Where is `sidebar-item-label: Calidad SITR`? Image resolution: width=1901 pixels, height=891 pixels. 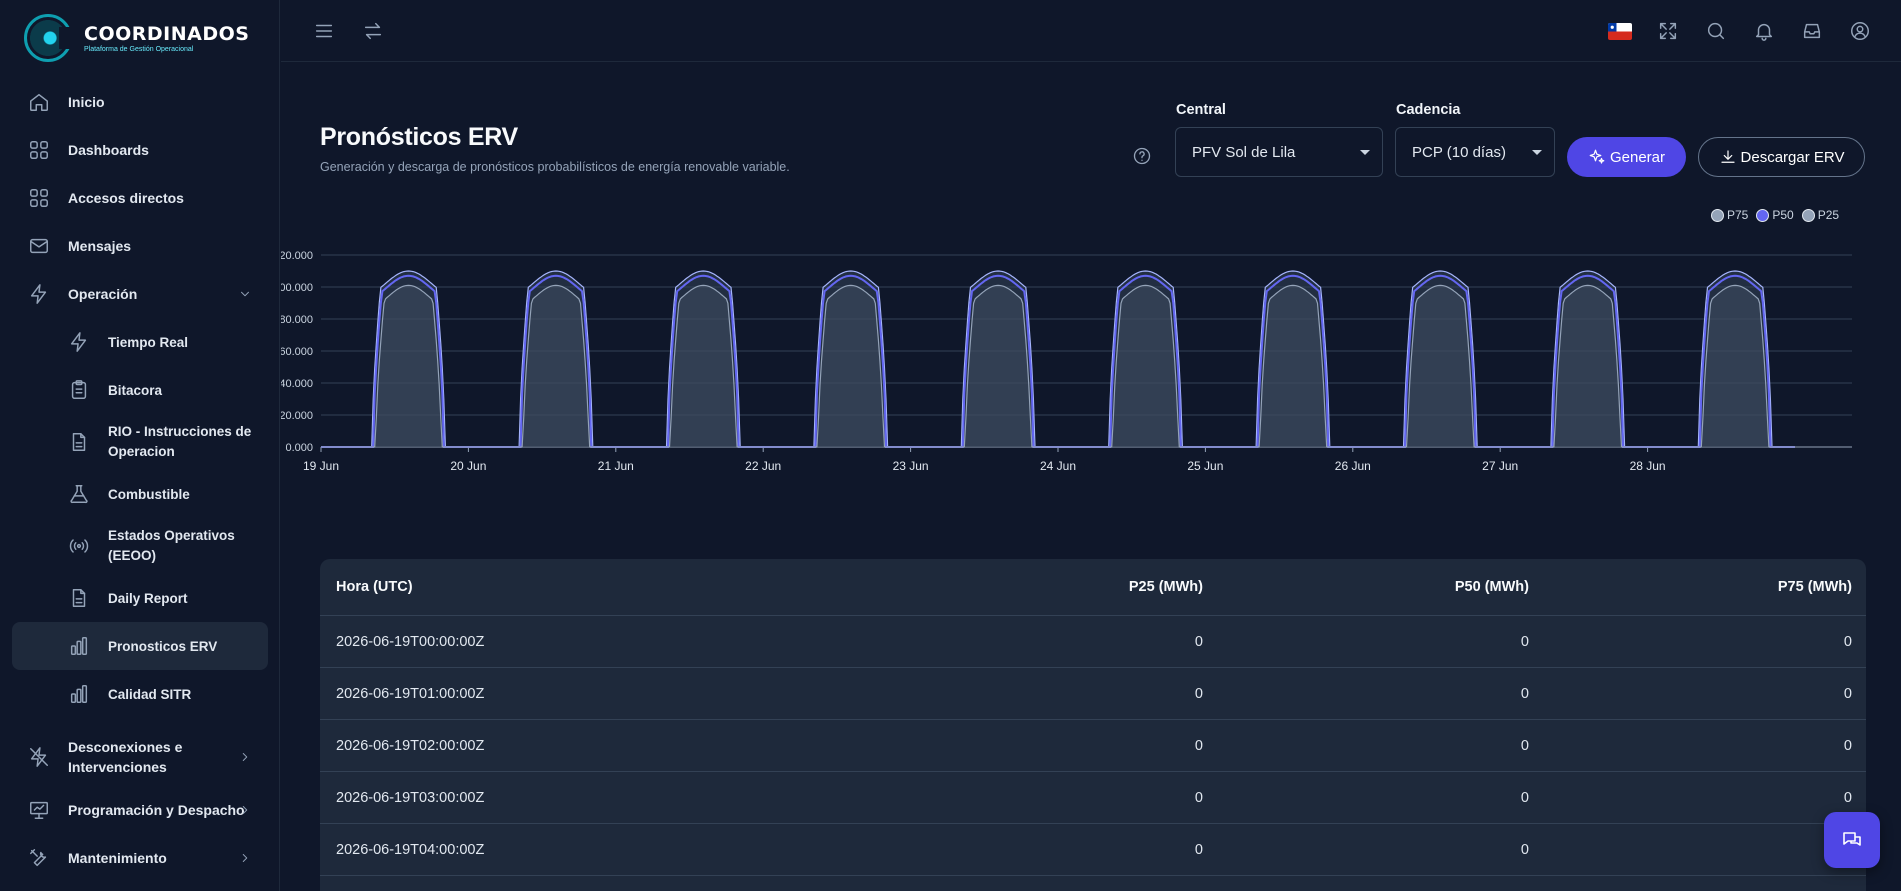 sidebar-item-label: Calidad SITR is located at coordinates (150, 694).